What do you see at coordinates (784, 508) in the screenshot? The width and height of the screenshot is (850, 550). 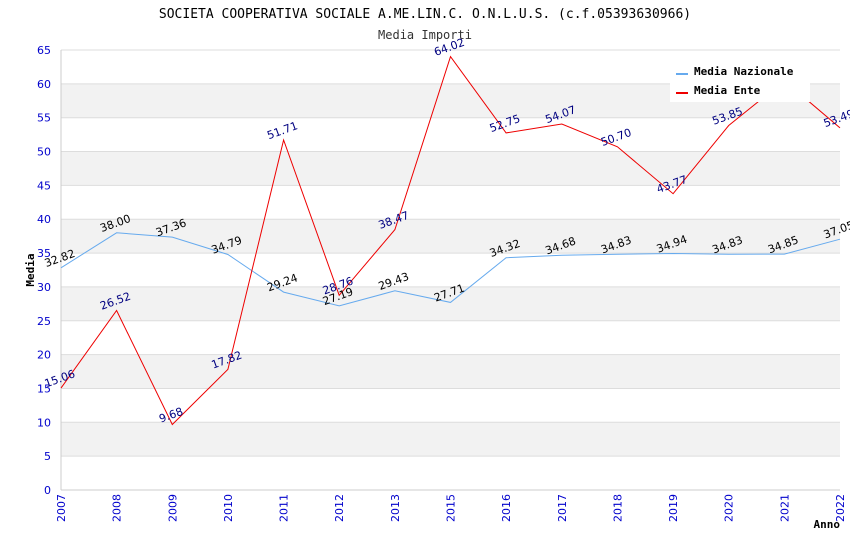 I see `x-tick-label: 2021` at bounding box center [784, 508].